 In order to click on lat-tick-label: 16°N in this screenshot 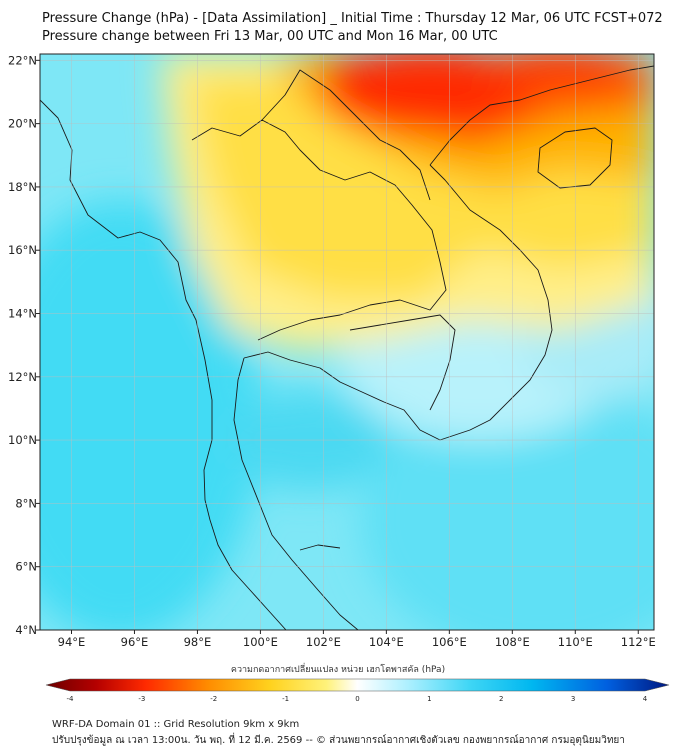, I will do `click(22, 250)`.